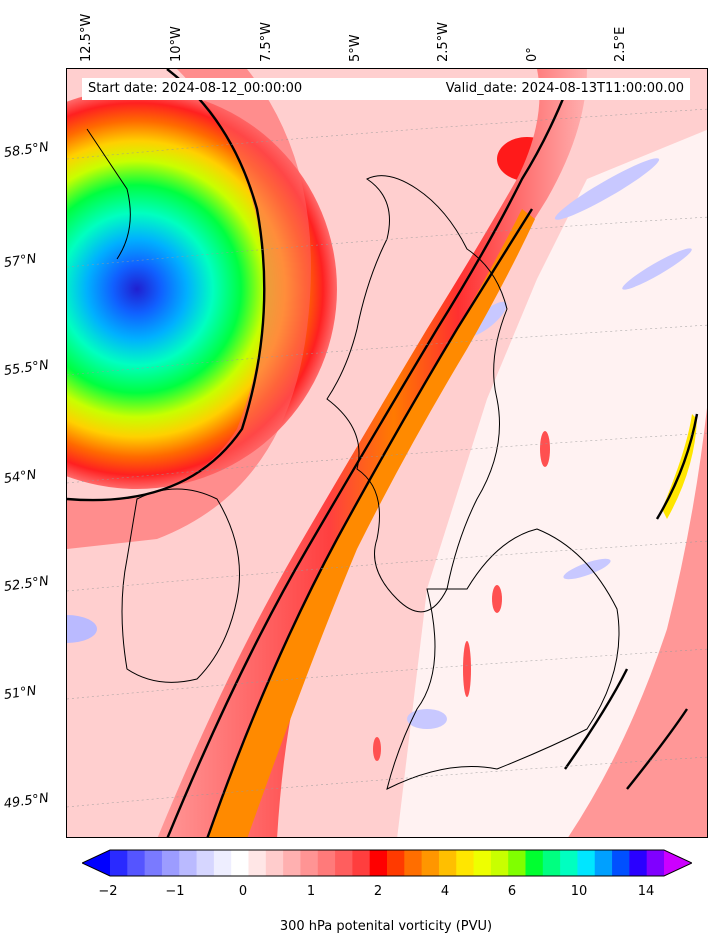 The width and height of the screenshot is (716, 949). I want to click on cb-tick-neg1: −1, so click(175, 891).